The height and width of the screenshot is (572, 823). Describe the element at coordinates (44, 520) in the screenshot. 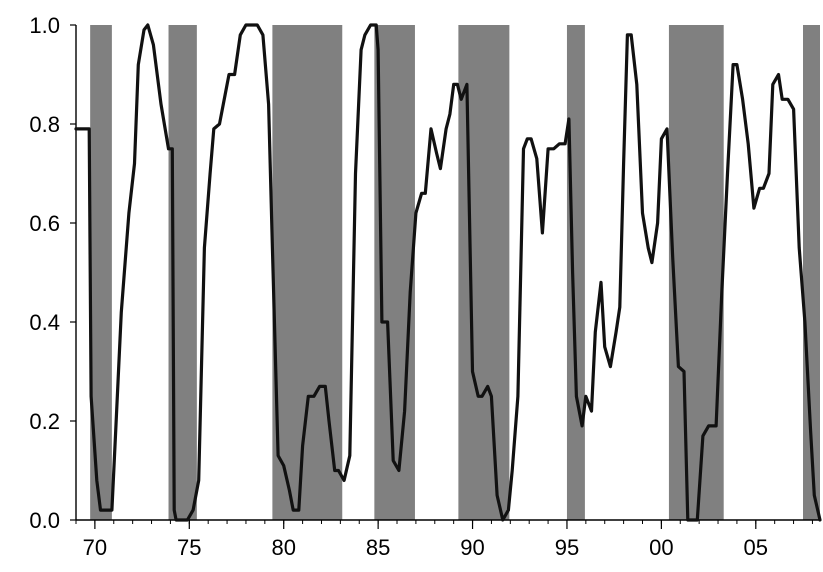

I see `y-tick-label: 0.0` at that location.